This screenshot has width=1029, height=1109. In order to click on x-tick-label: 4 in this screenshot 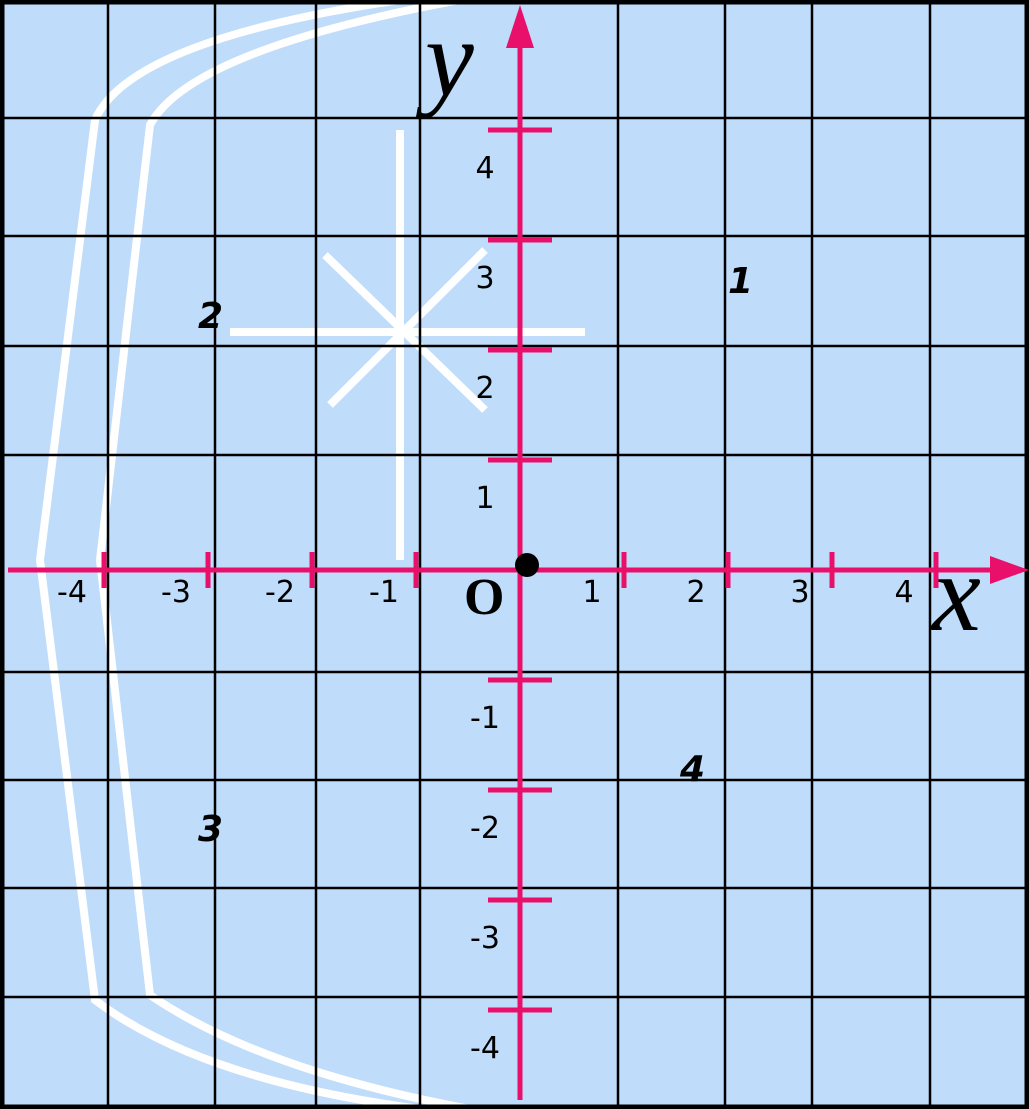, I will do `click(903, 592)`.